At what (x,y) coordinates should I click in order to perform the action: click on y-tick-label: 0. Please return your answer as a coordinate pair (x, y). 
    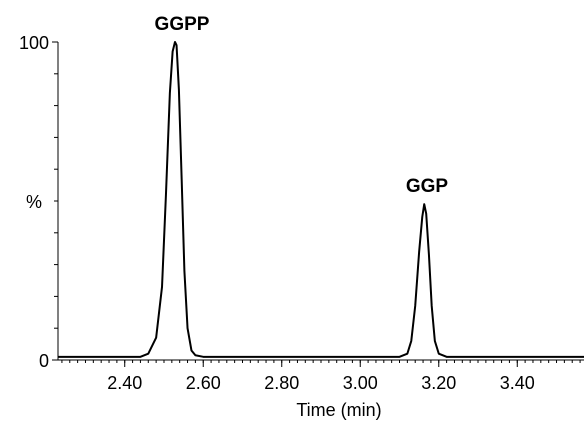
    Looking at the image, I should click on (44, 361).